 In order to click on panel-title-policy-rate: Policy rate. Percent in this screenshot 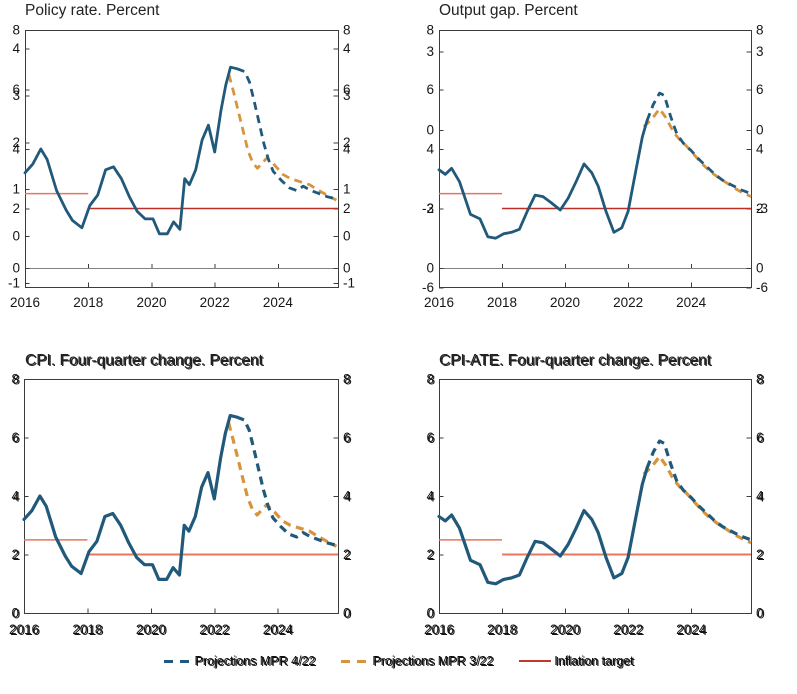, I will do `click(92, 10)`.